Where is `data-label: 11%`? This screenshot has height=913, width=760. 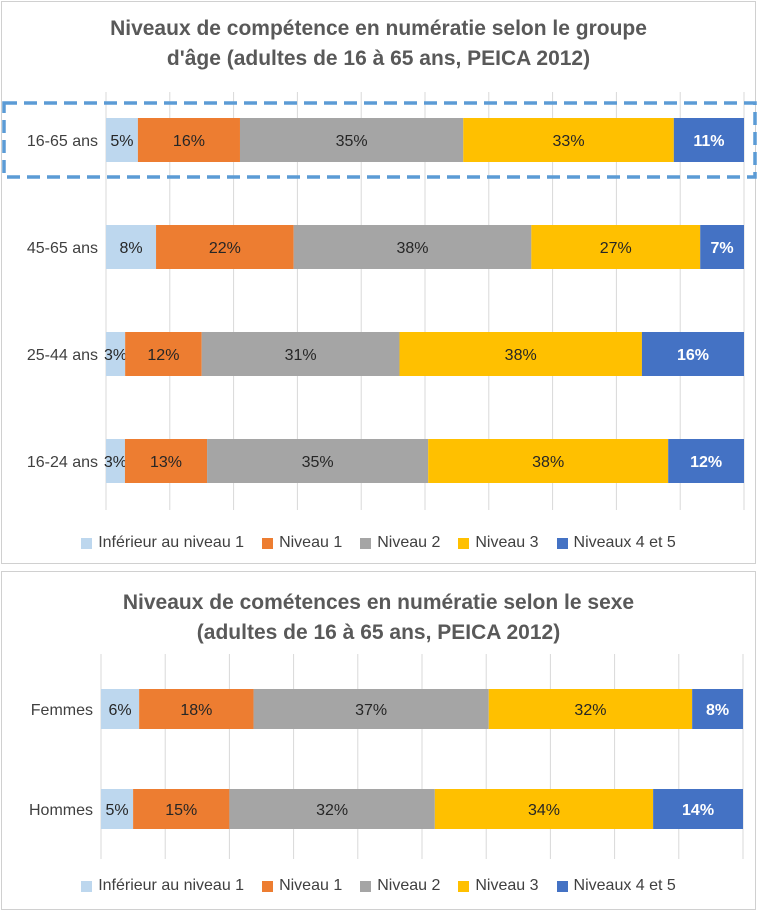
data-label: 11% is located at coordinates (708, 141).